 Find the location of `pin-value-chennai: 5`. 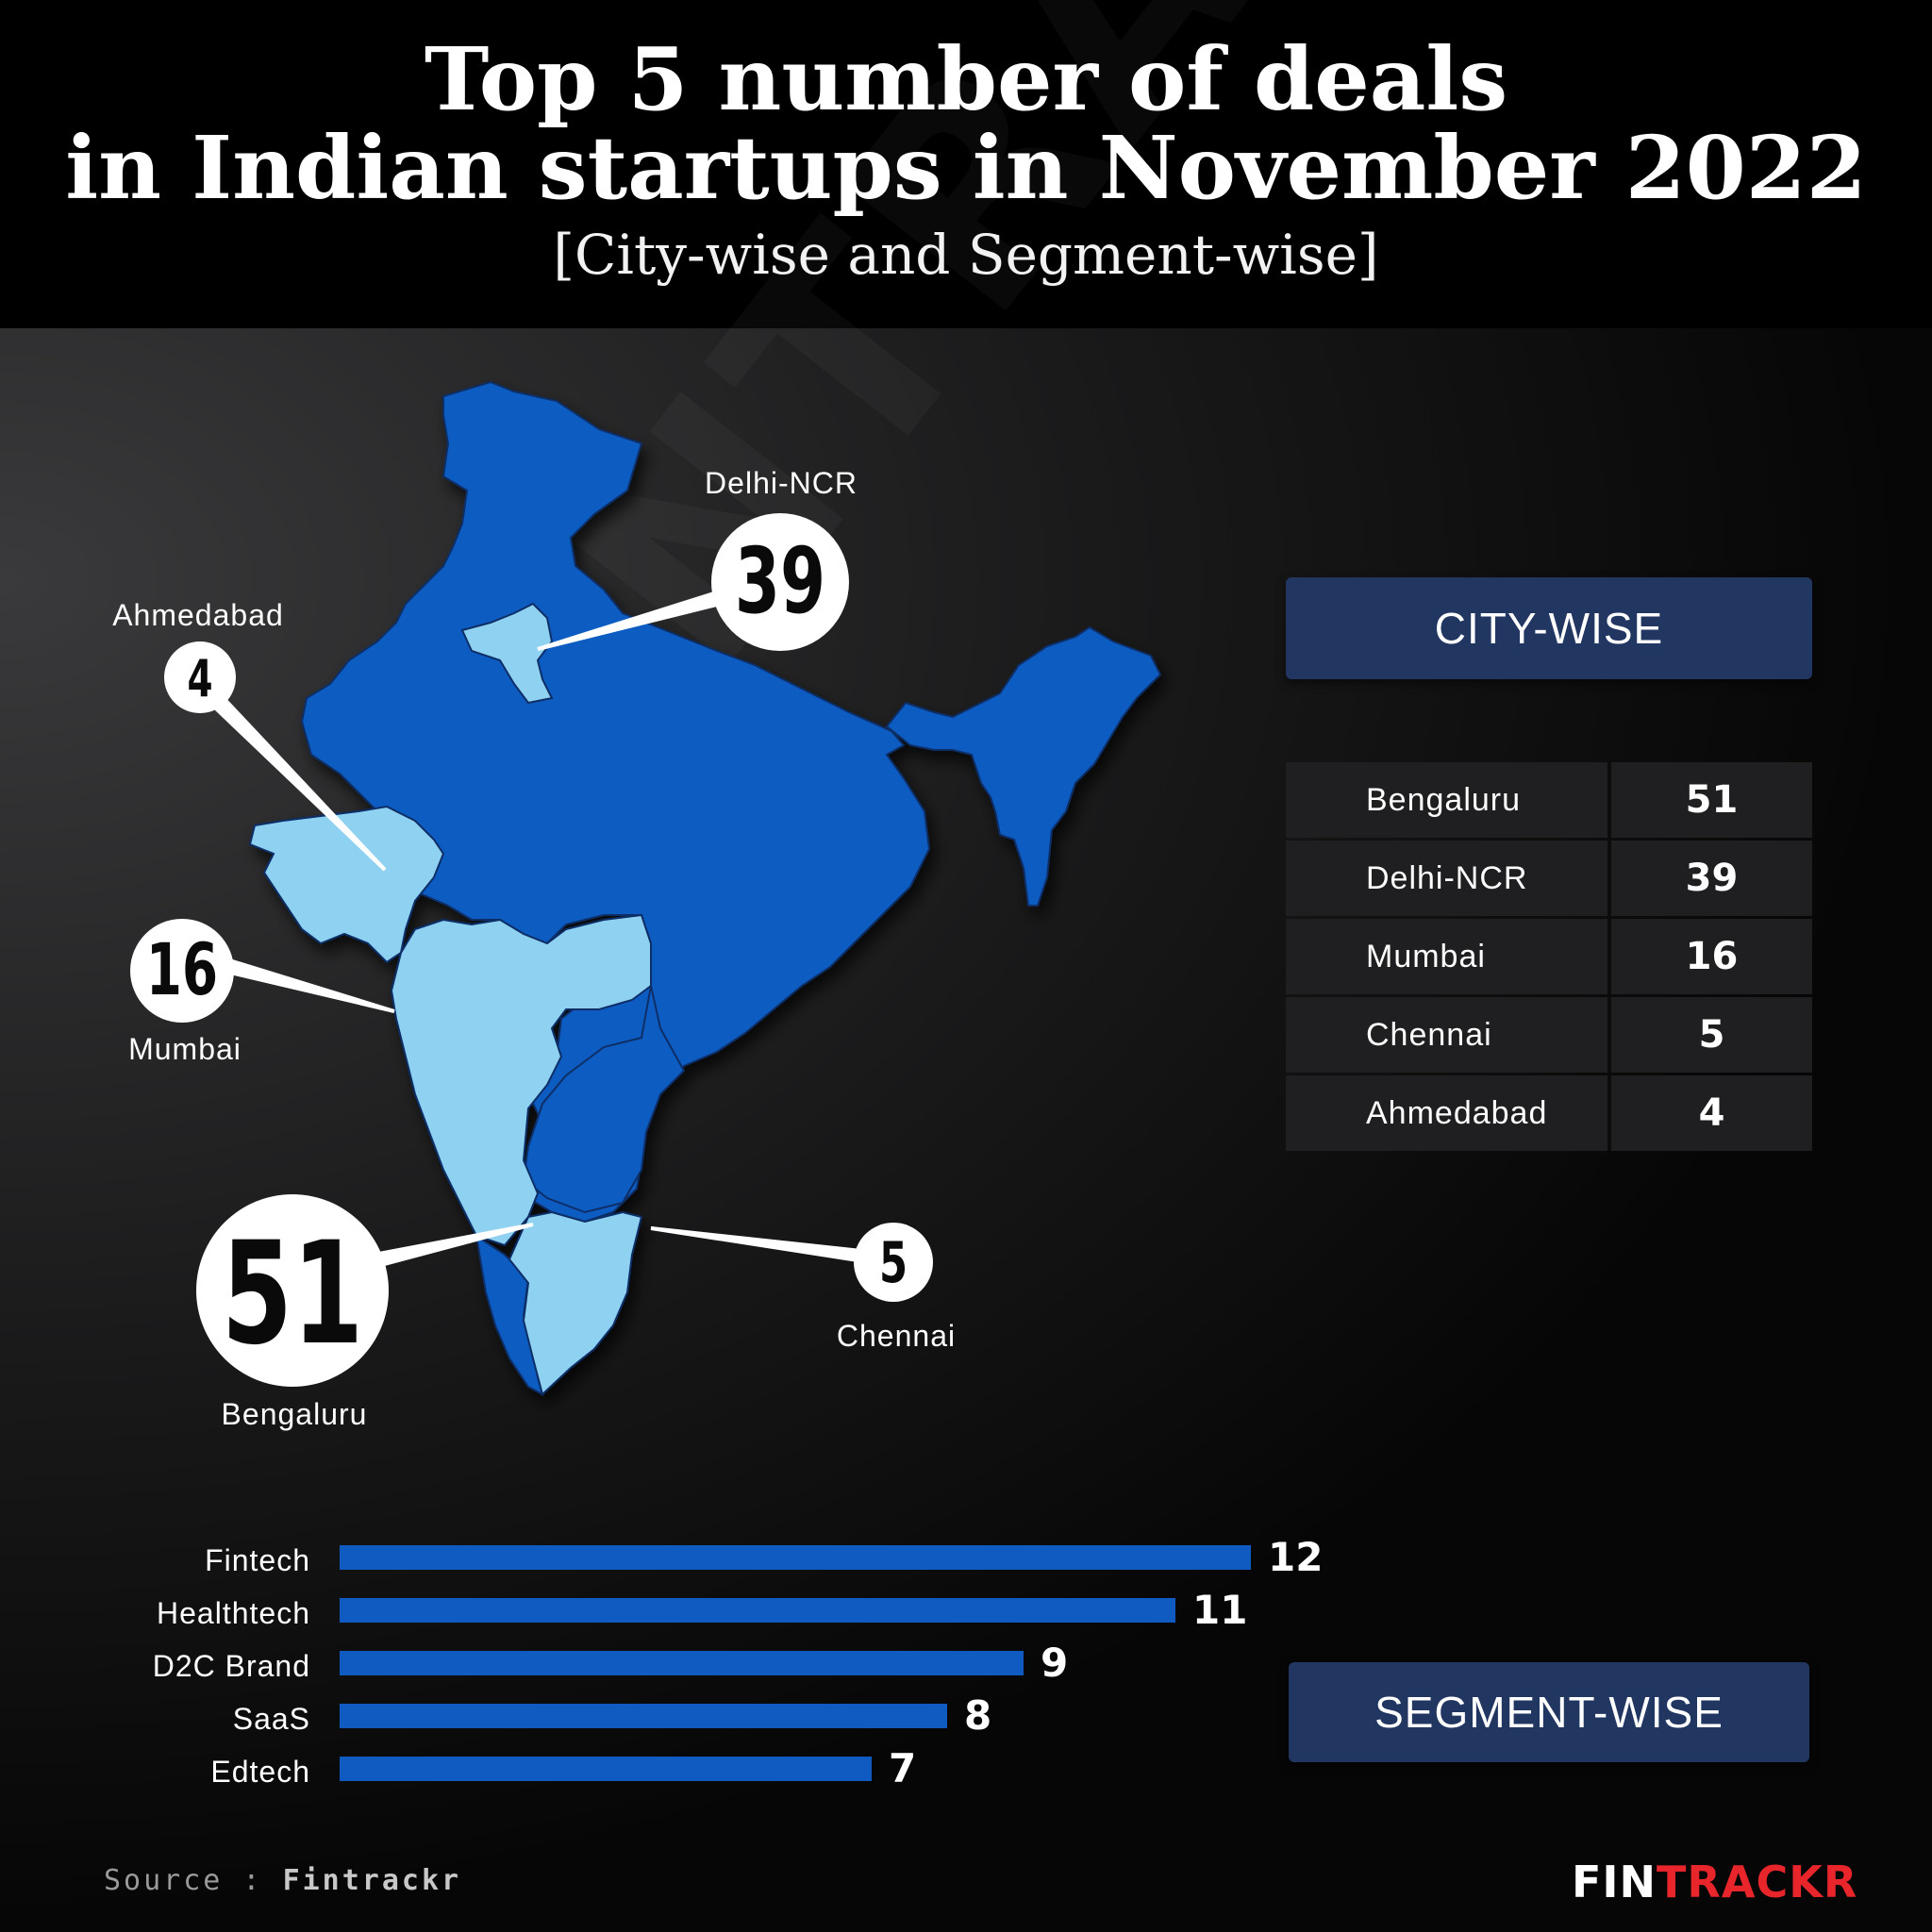

pin-value-chennai: 5 is located at coordinates (893, 1263).